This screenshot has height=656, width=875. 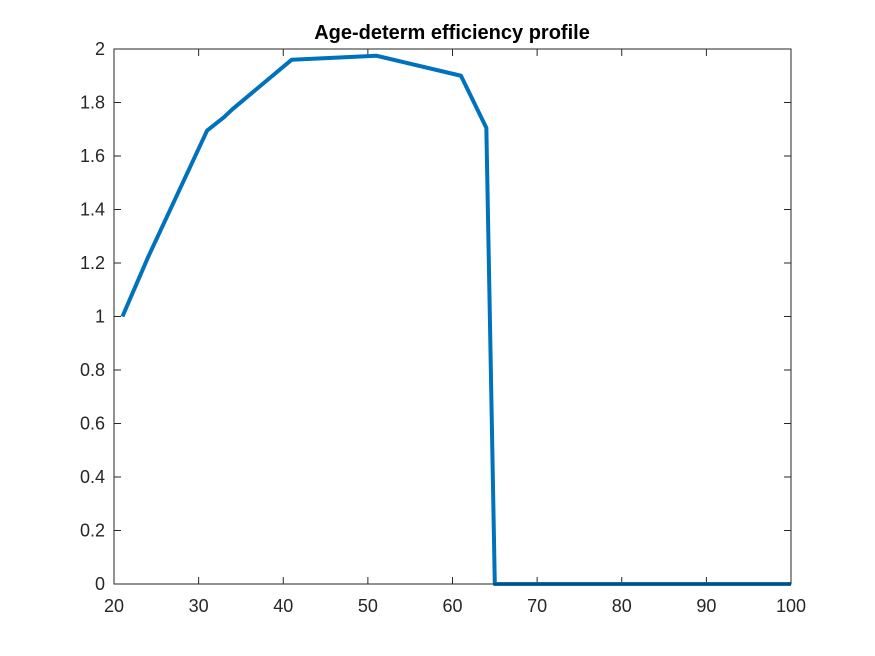 What do you see at coordinates (622, 606) in the screenshot?
I see `x-tick-label: 80` at bounding box center [622, 606].